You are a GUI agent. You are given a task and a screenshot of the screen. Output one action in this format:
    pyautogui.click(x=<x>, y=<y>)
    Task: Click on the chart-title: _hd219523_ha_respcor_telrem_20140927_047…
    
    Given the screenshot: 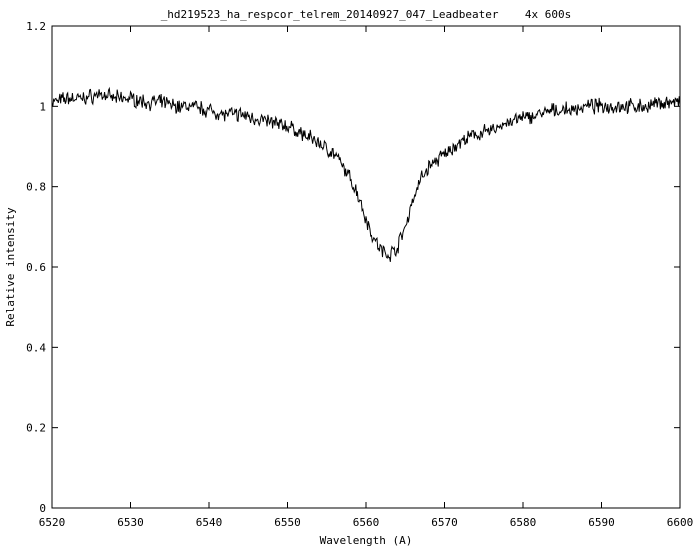 What is the action you would take?
    pyautogui.click(x=366, y=14)
    